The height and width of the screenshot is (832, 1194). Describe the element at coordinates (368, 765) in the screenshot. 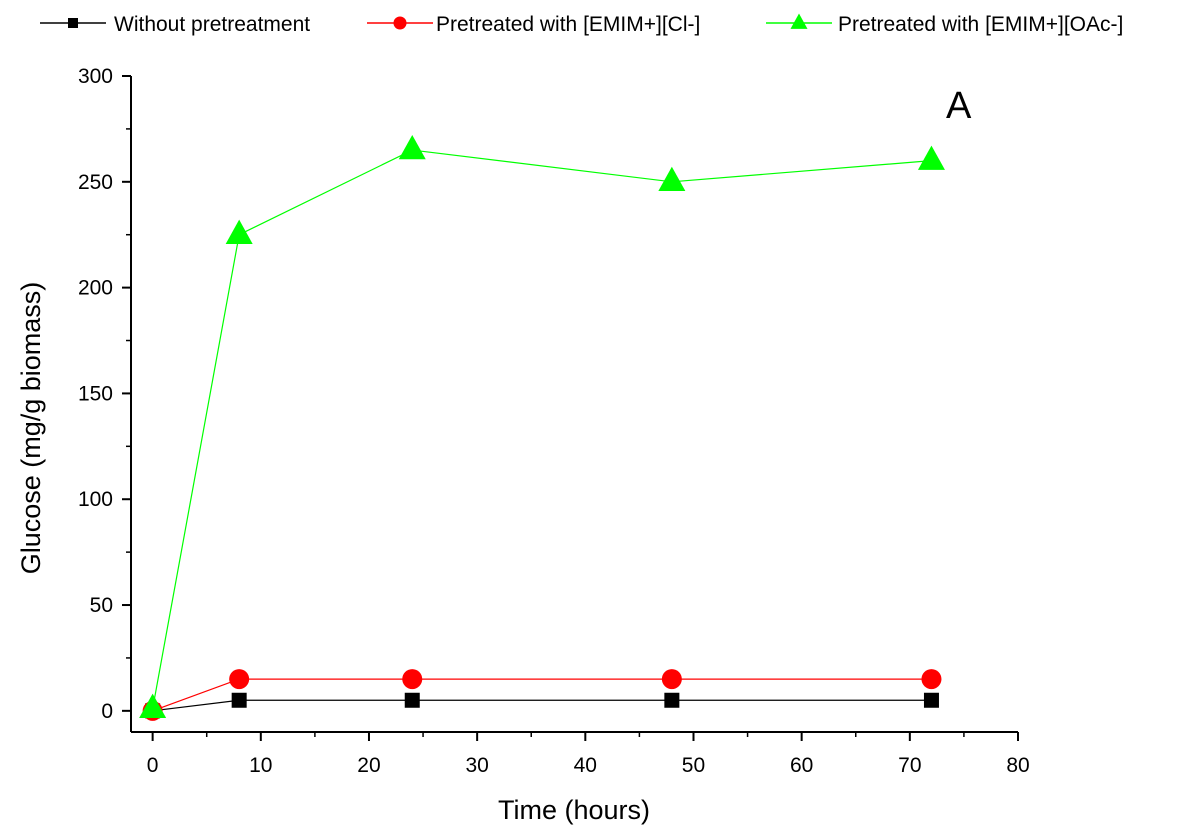

I see `x-tick-label: 20` at that location.